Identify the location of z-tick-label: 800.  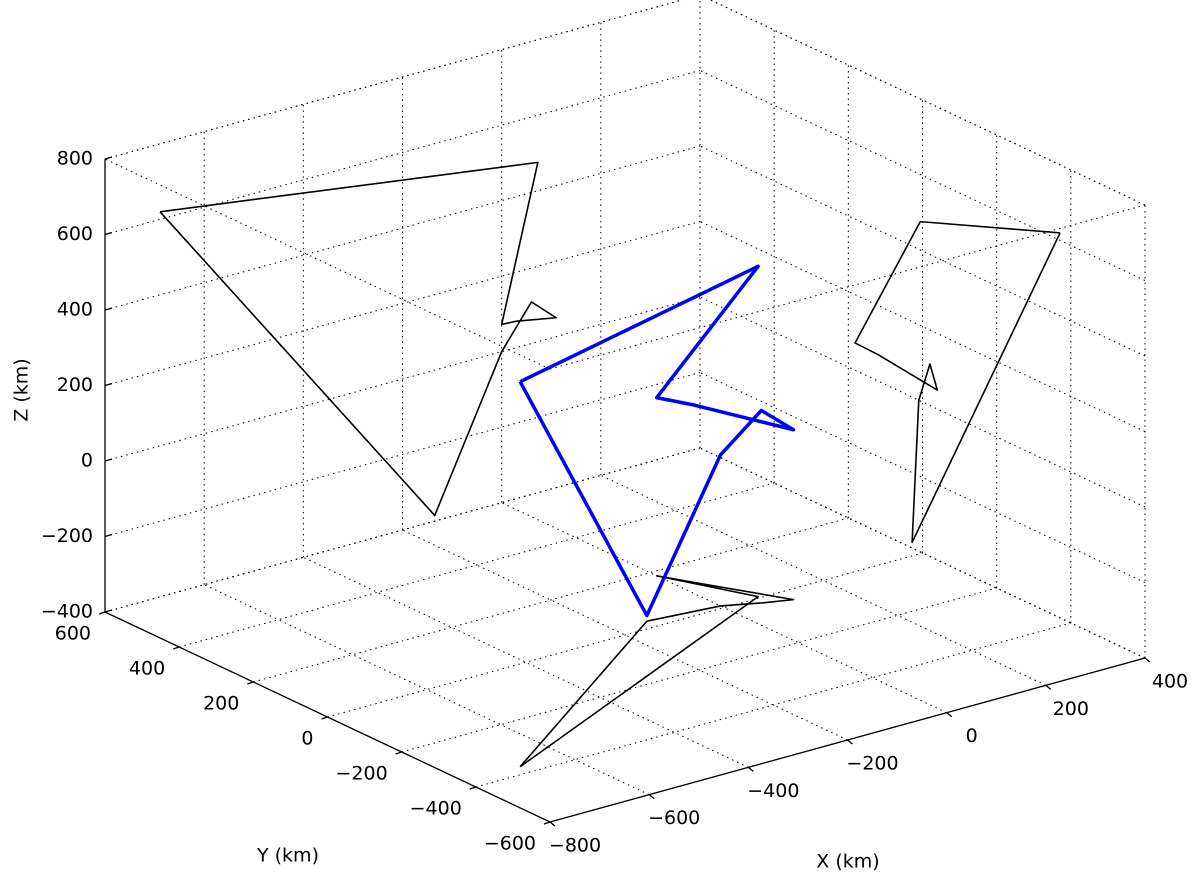
(75, 159).